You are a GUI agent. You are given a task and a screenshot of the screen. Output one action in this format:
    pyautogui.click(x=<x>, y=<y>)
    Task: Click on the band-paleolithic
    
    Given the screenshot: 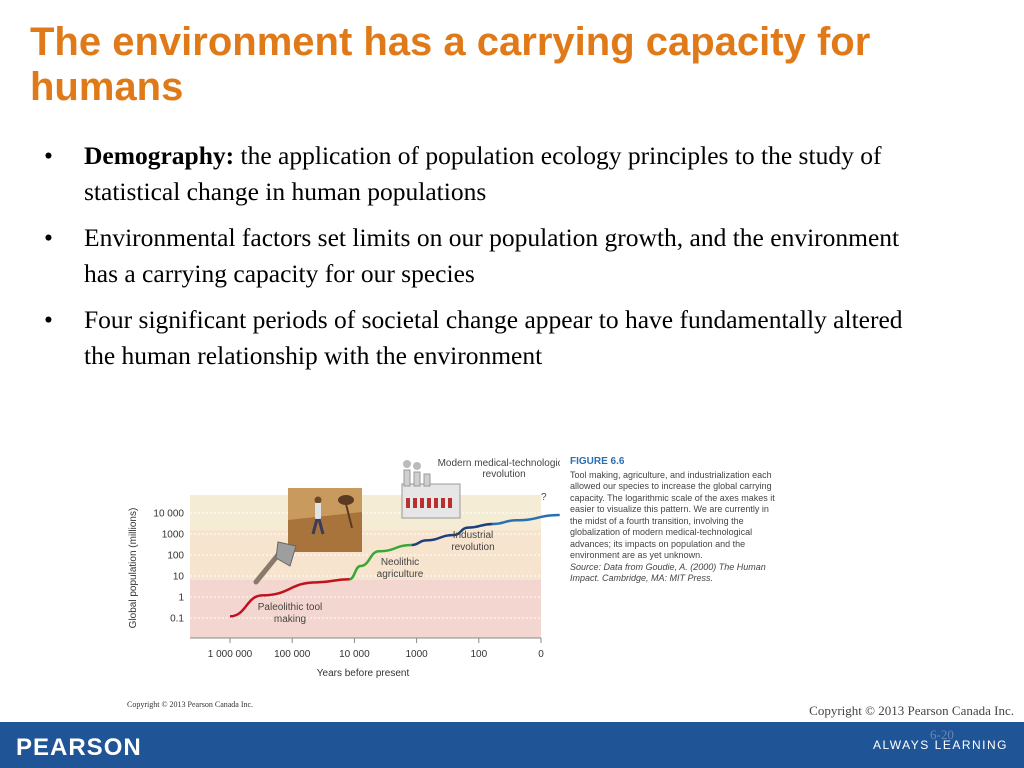 What is the action you would take?
    pyautogui.click(x=365, y=609)
    